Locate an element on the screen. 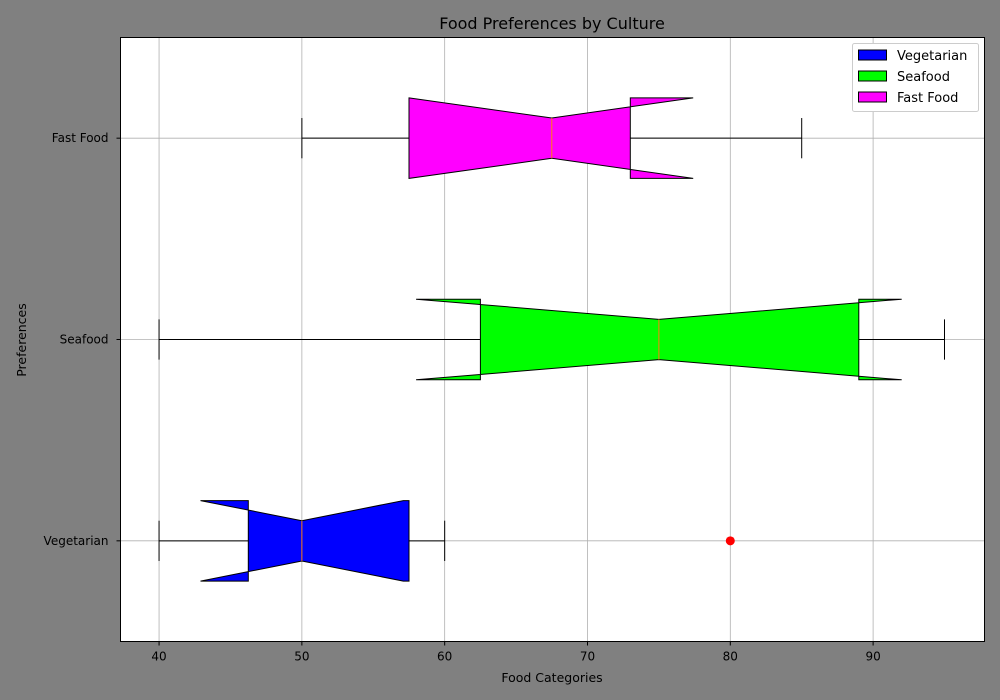 Image resolution: width=1000 pixels, height=700 pixels. x-tick-label: 60 is located at coordinates (444, 657).